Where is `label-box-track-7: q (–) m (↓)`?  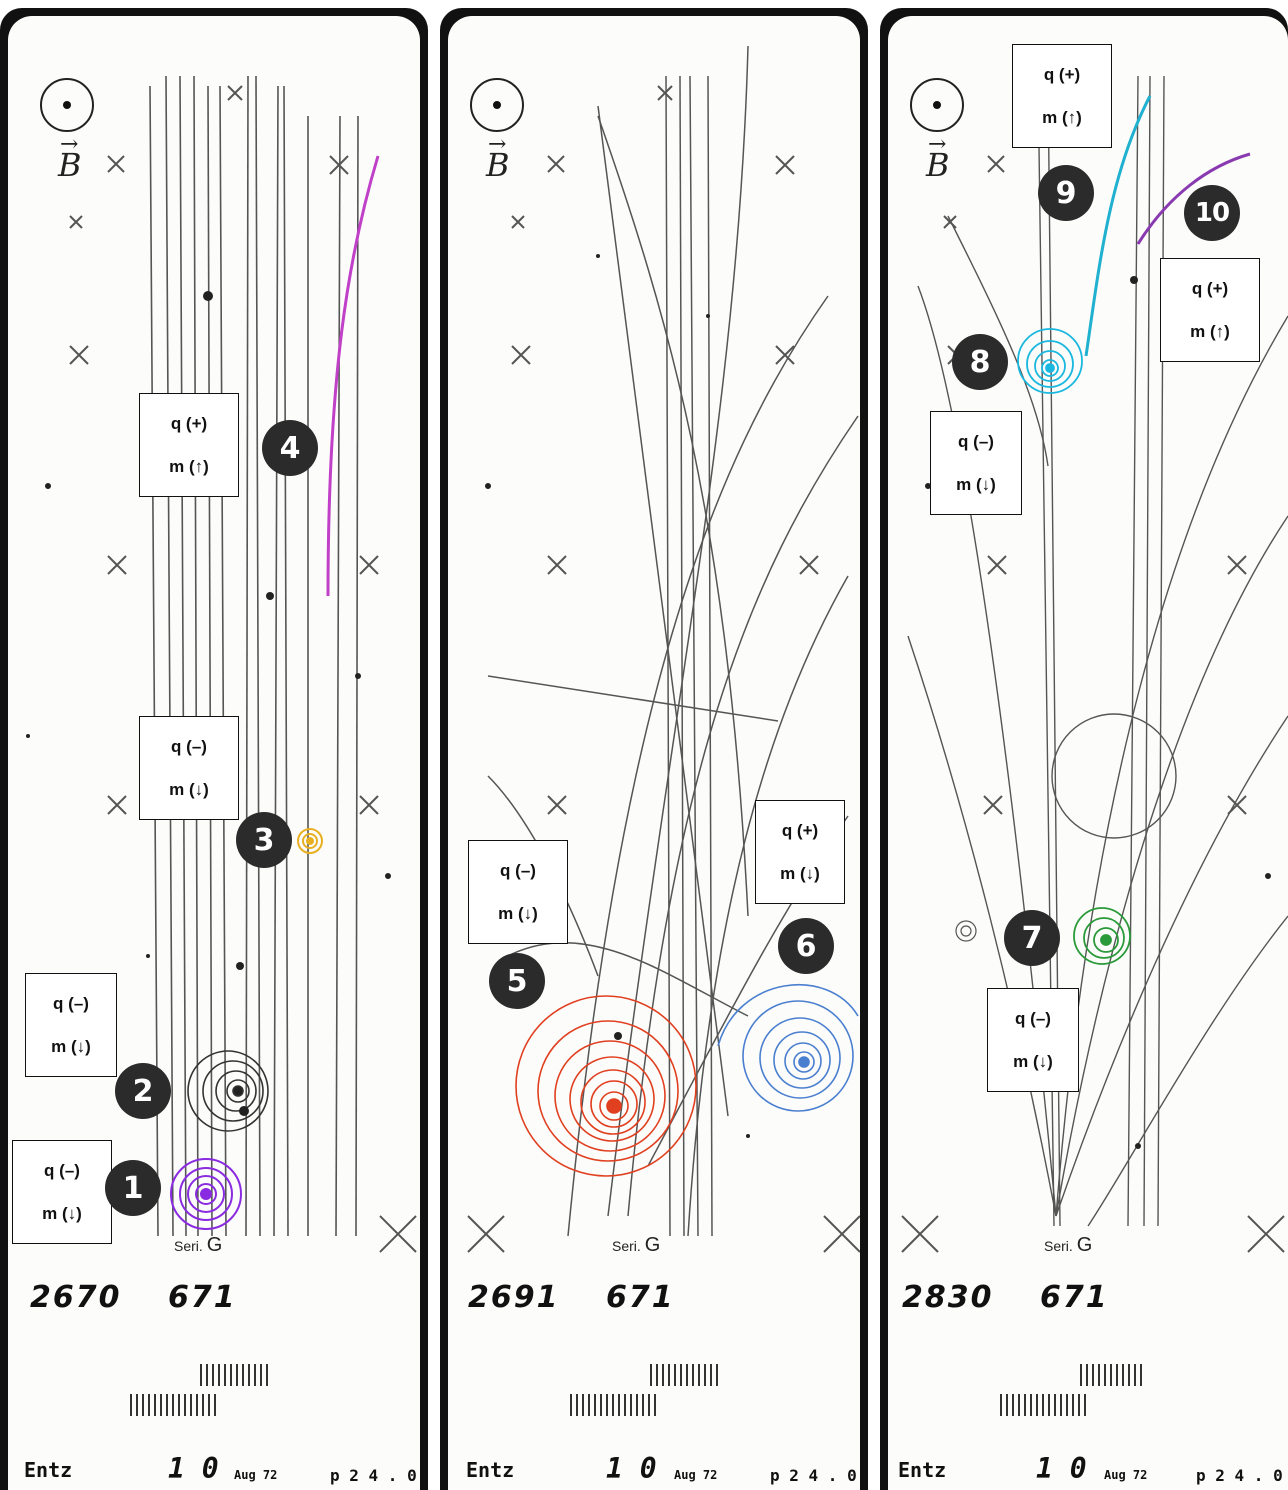
label-box-track-7: q (–) m (↓) is located at coordinates (1033, 1040).